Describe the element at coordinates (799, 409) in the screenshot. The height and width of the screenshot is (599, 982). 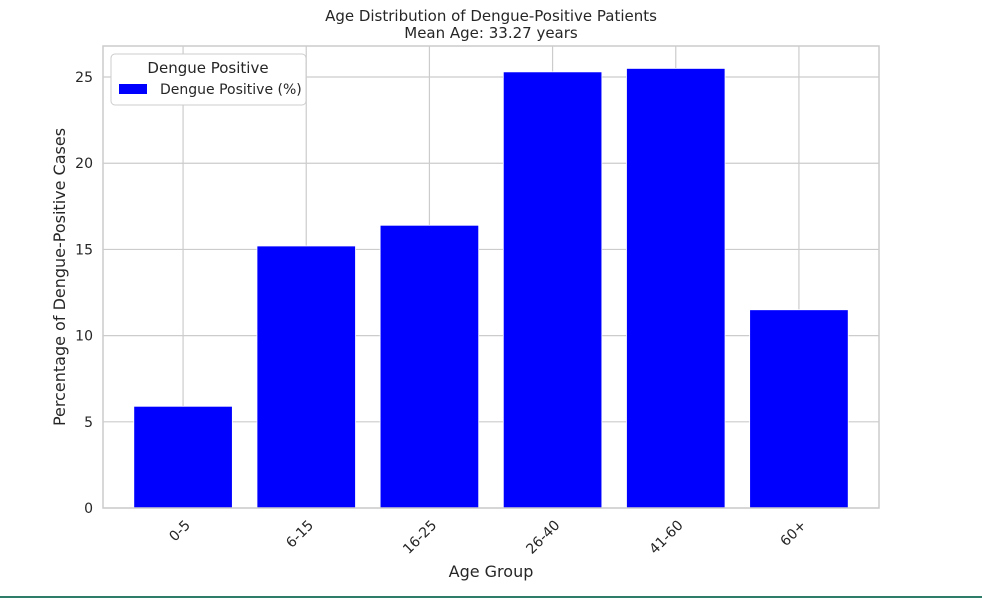
I see `bar-60+` at that location.